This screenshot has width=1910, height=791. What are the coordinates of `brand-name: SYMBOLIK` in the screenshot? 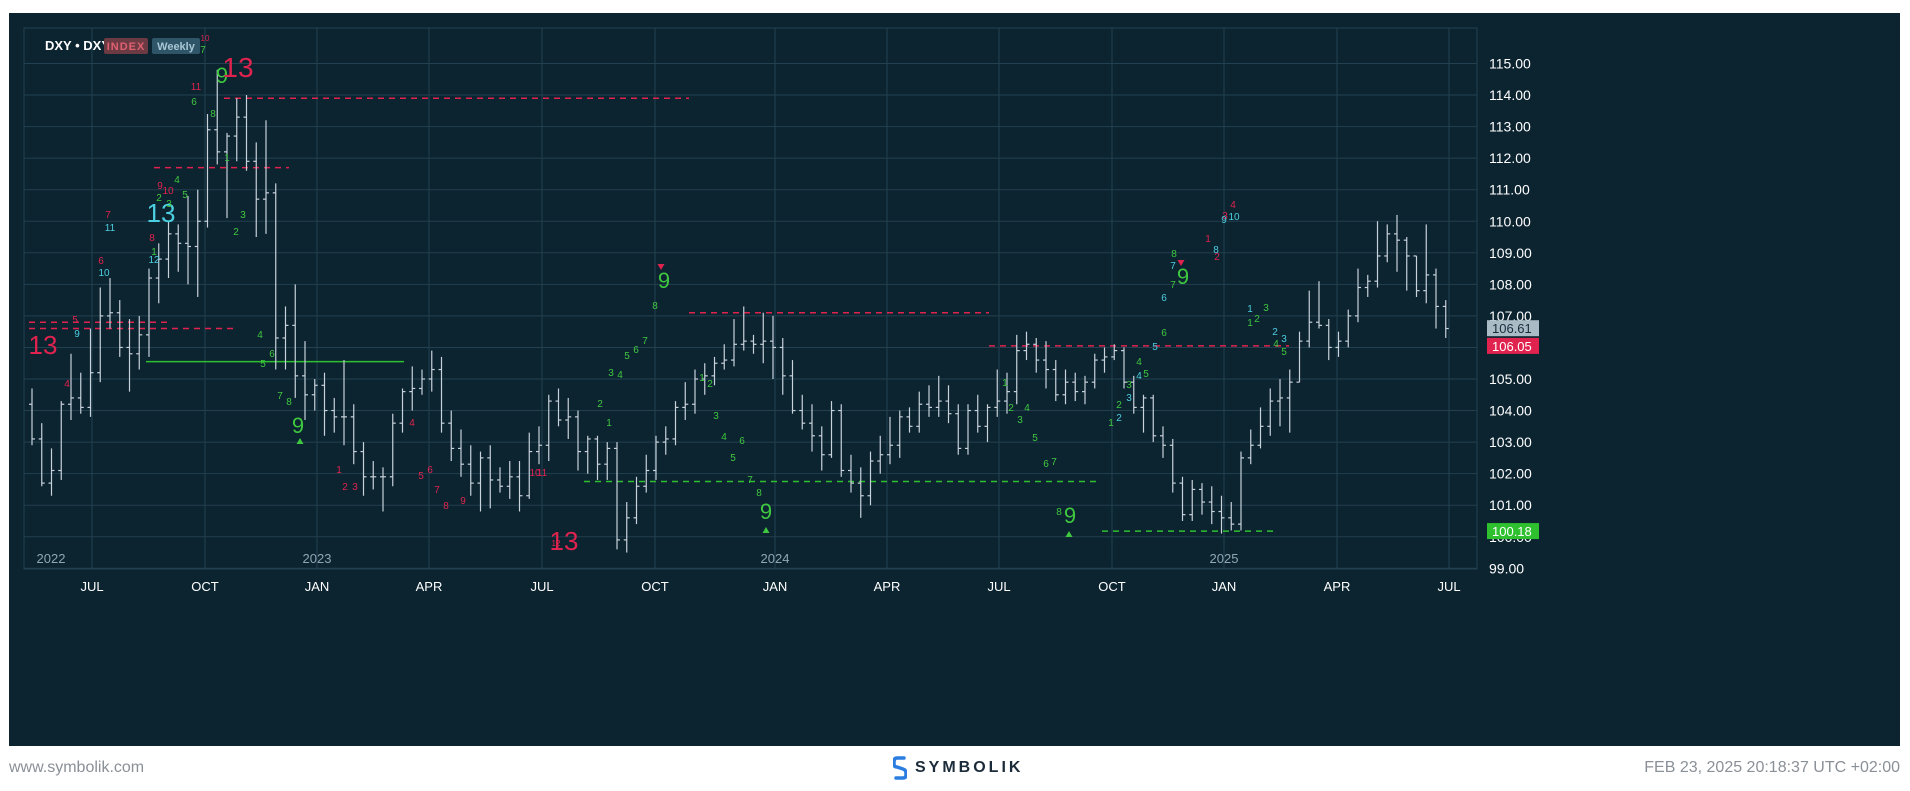 It's located at (969, 767).